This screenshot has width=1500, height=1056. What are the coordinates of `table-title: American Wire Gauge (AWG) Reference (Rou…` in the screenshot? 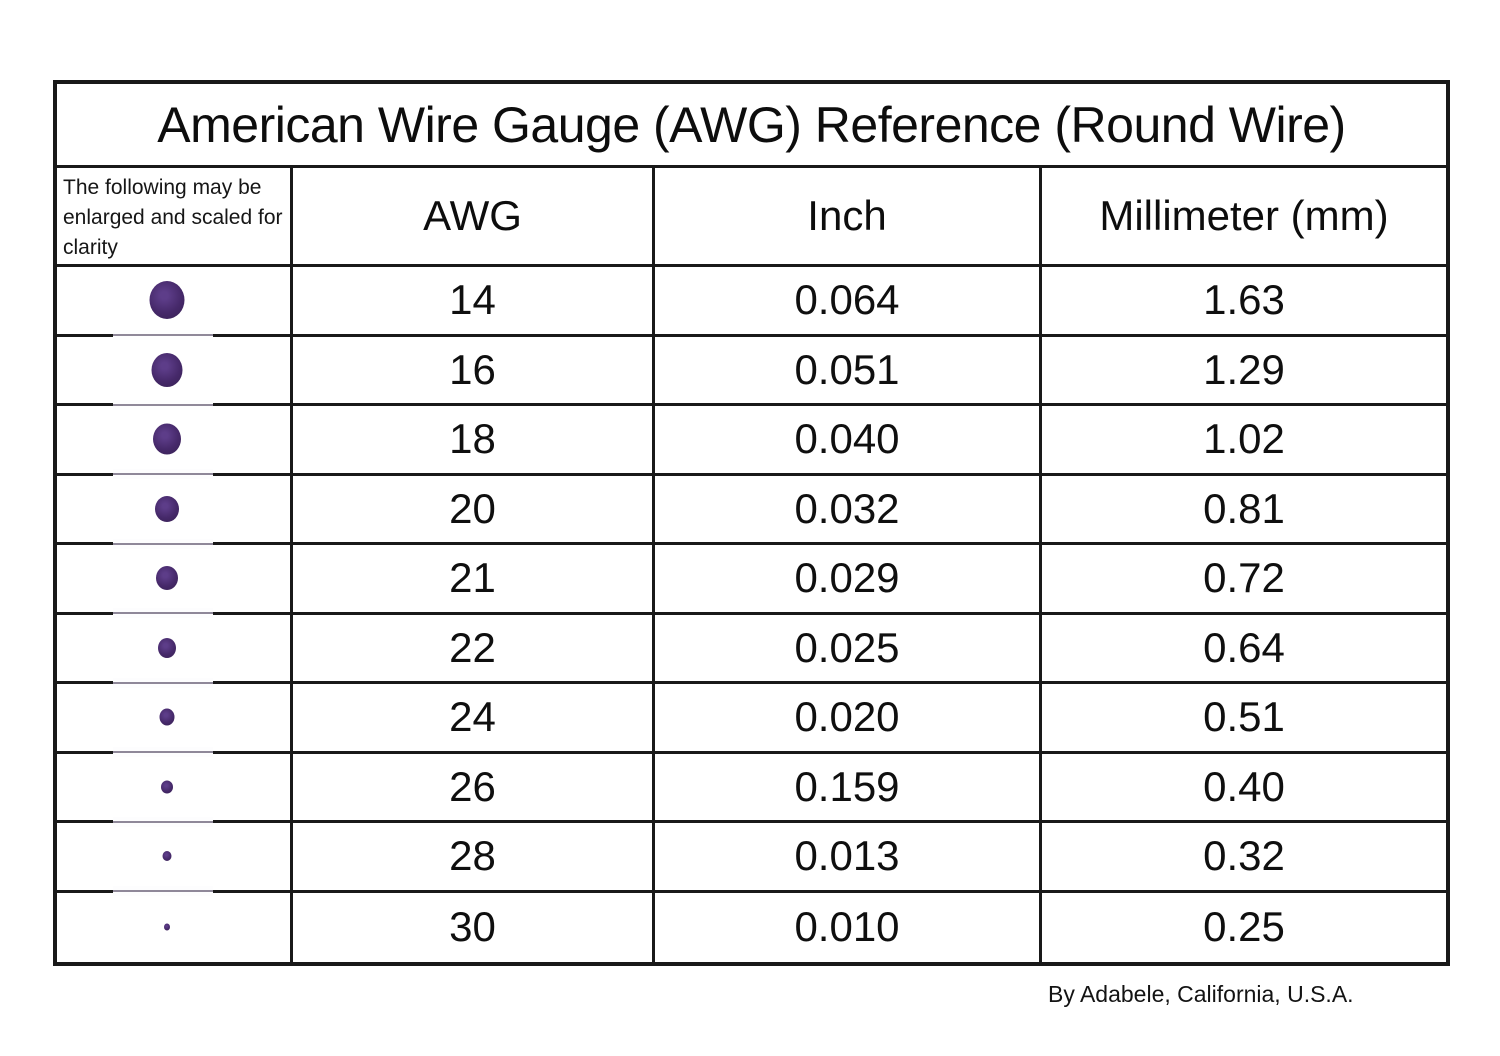 It's located at (751, 126).